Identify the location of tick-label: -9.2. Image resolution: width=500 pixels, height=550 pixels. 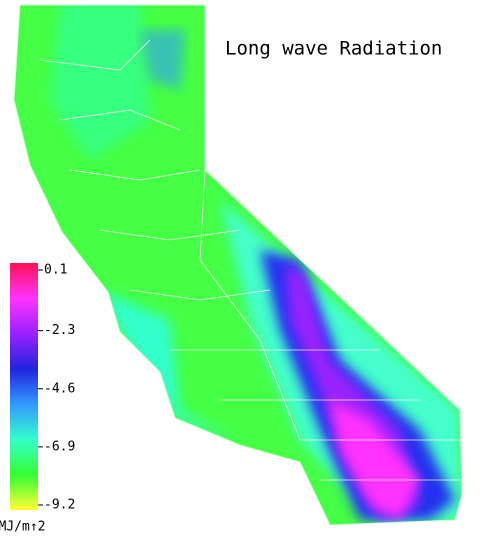
(59, 505).